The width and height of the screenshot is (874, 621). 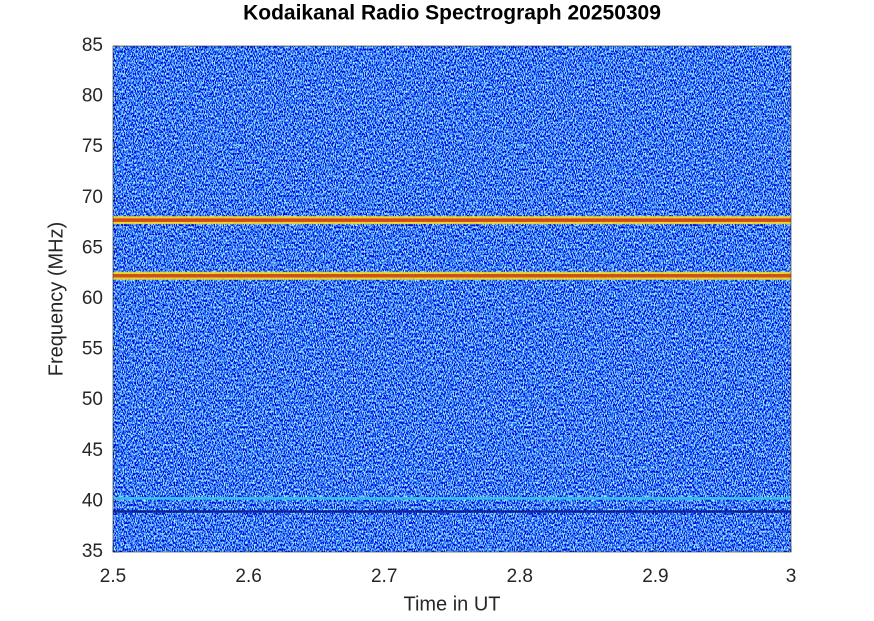 I want to click on y-tick-label: 55, so click(x=92, y=349).